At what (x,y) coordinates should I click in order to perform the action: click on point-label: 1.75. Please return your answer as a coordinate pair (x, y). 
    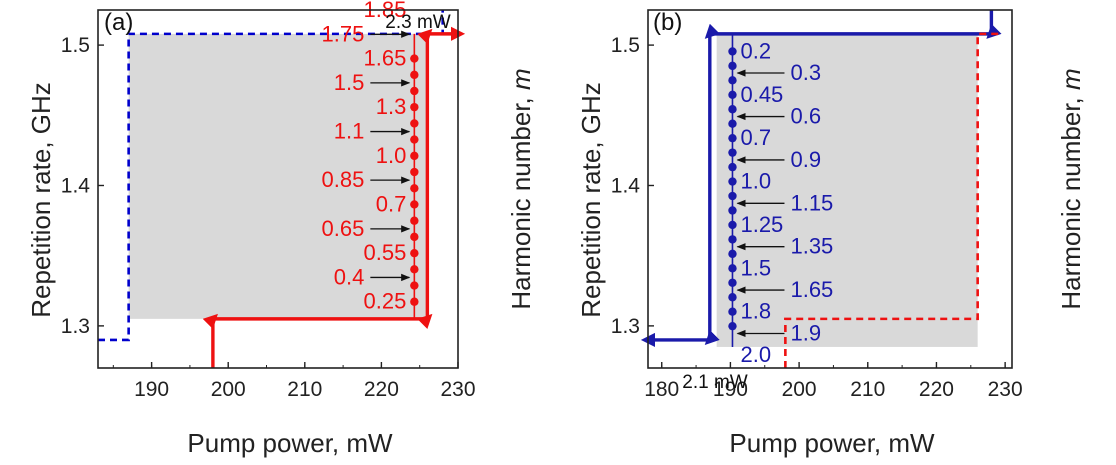
    Looking at the image, I should click on (343, 33).